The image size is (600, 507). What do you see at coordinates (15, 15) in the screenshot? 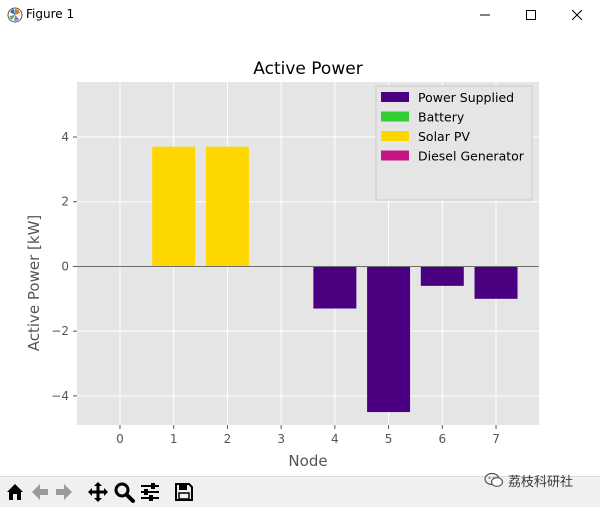
I see `matplotlib-icon` at bounding box center [15, 15].